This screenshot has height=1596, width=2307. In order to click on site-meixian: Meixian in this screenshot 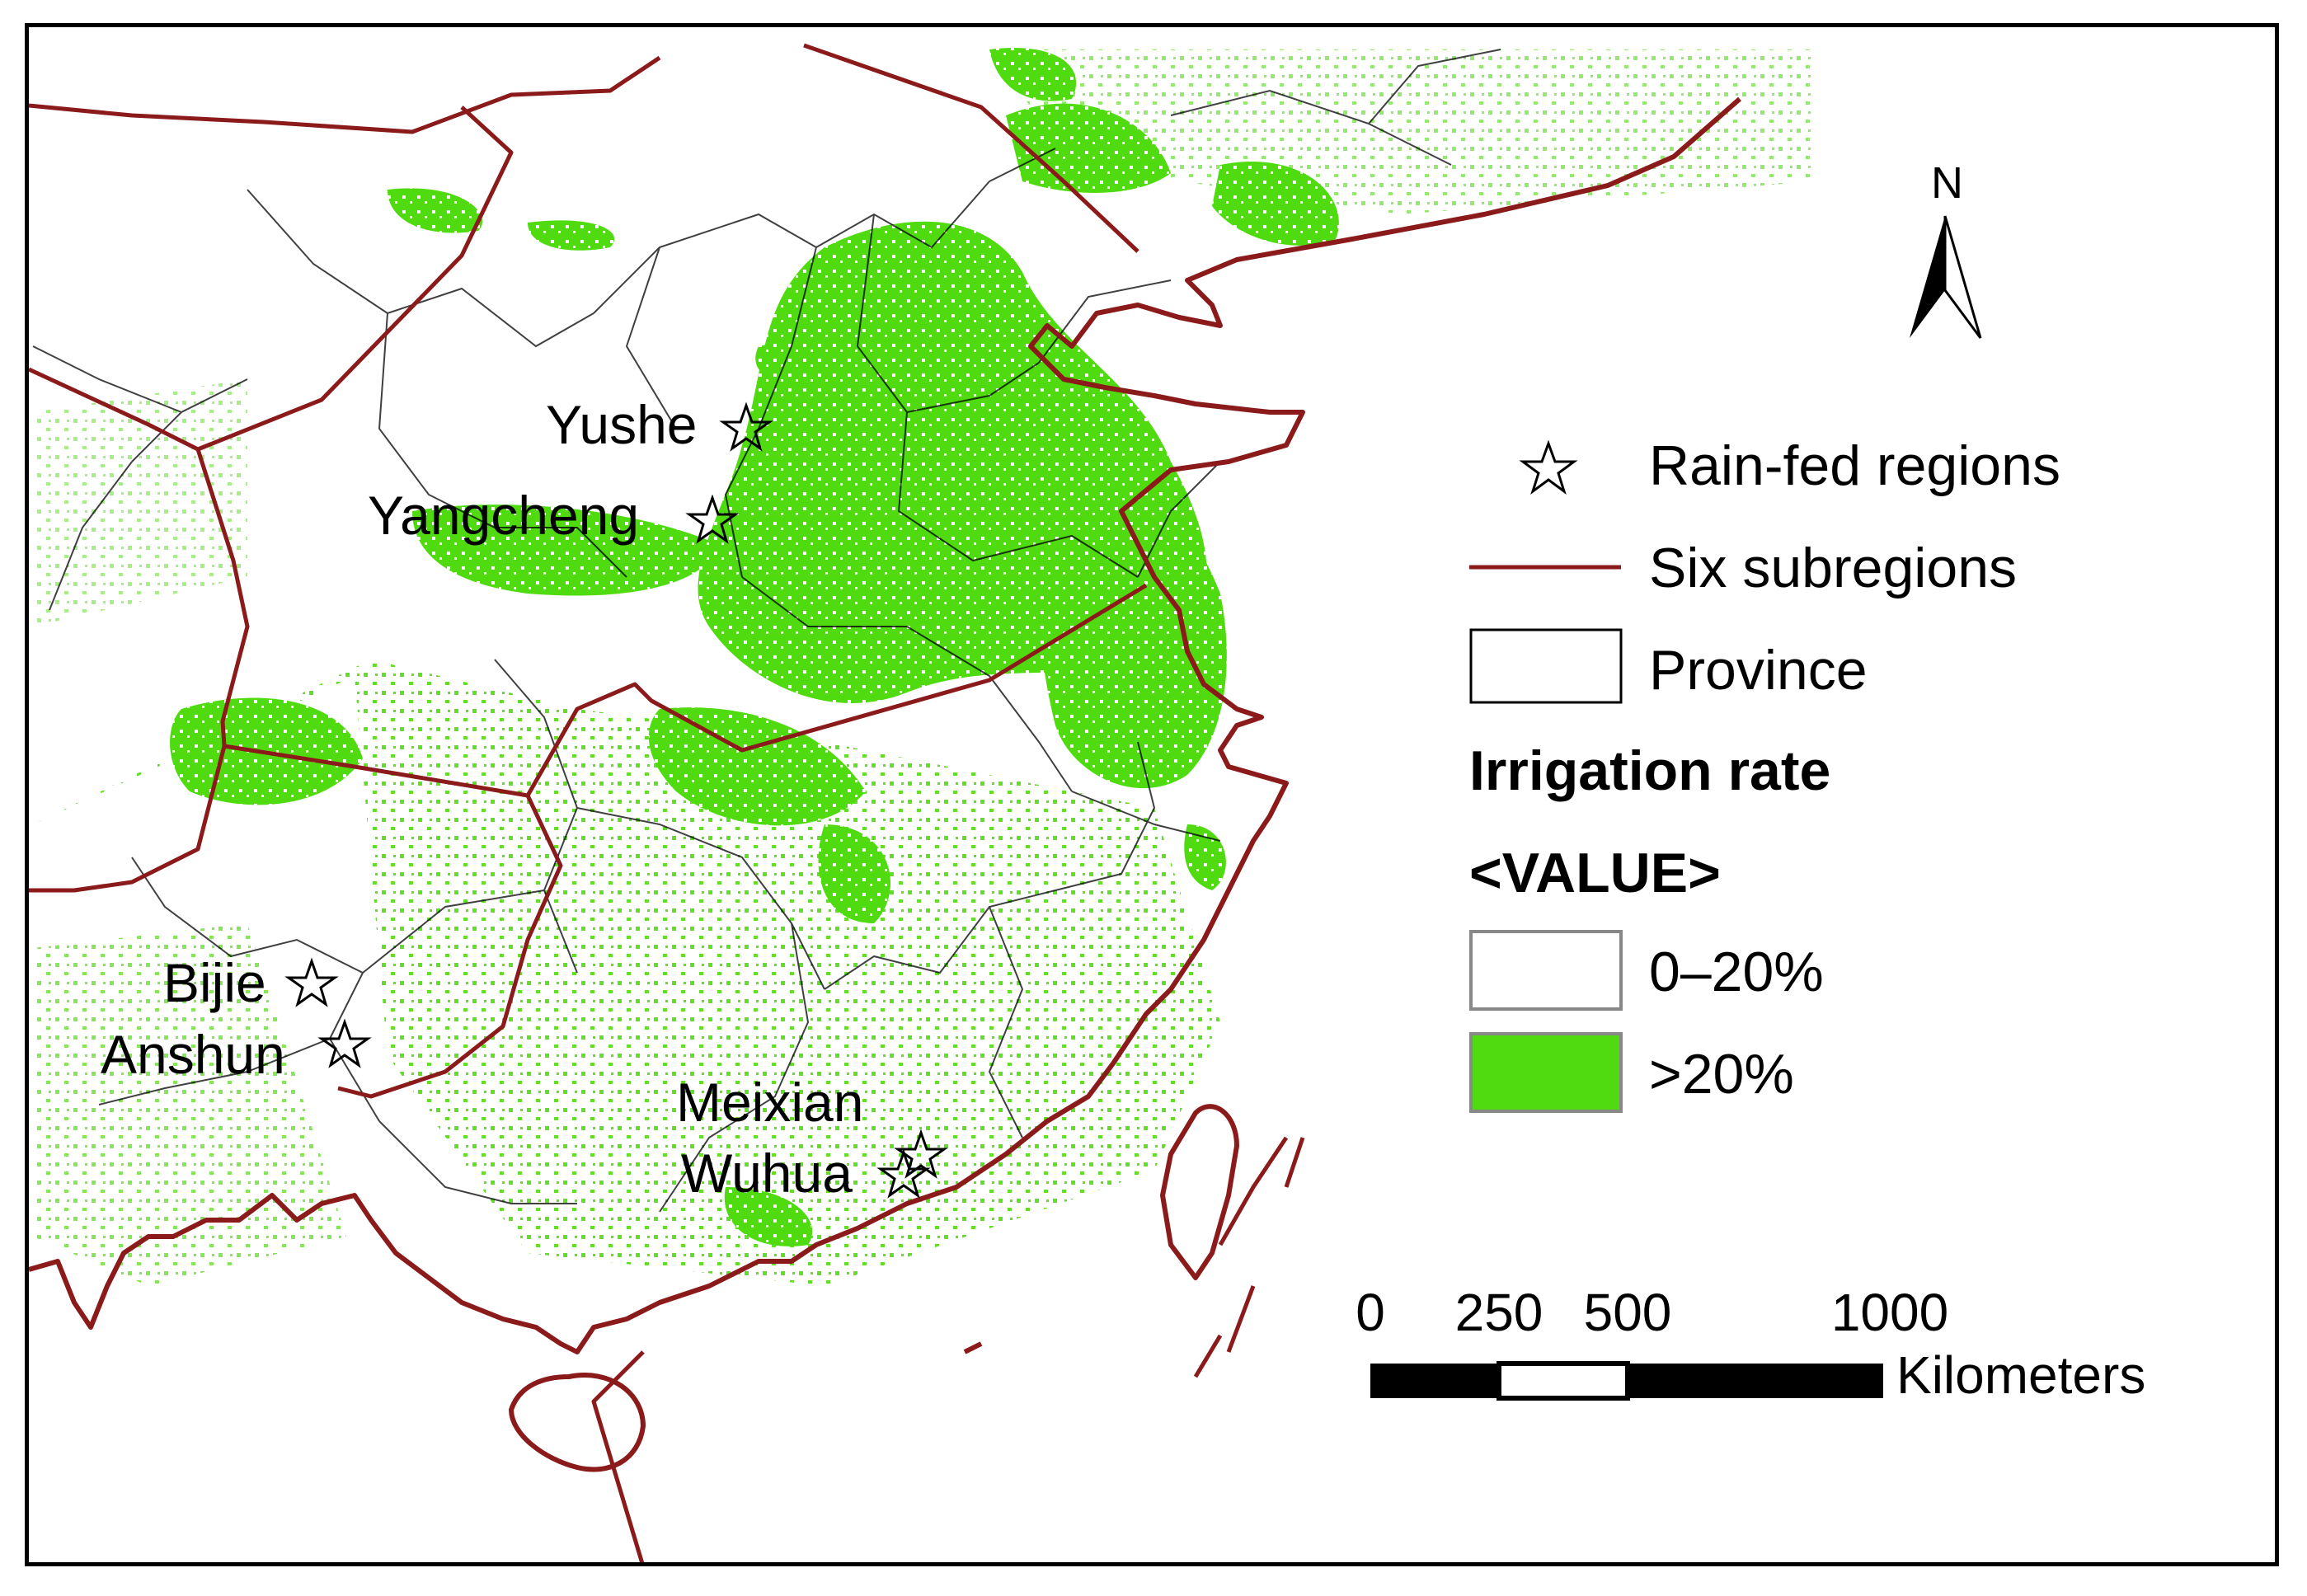, I will do `click(812, 1125)`.